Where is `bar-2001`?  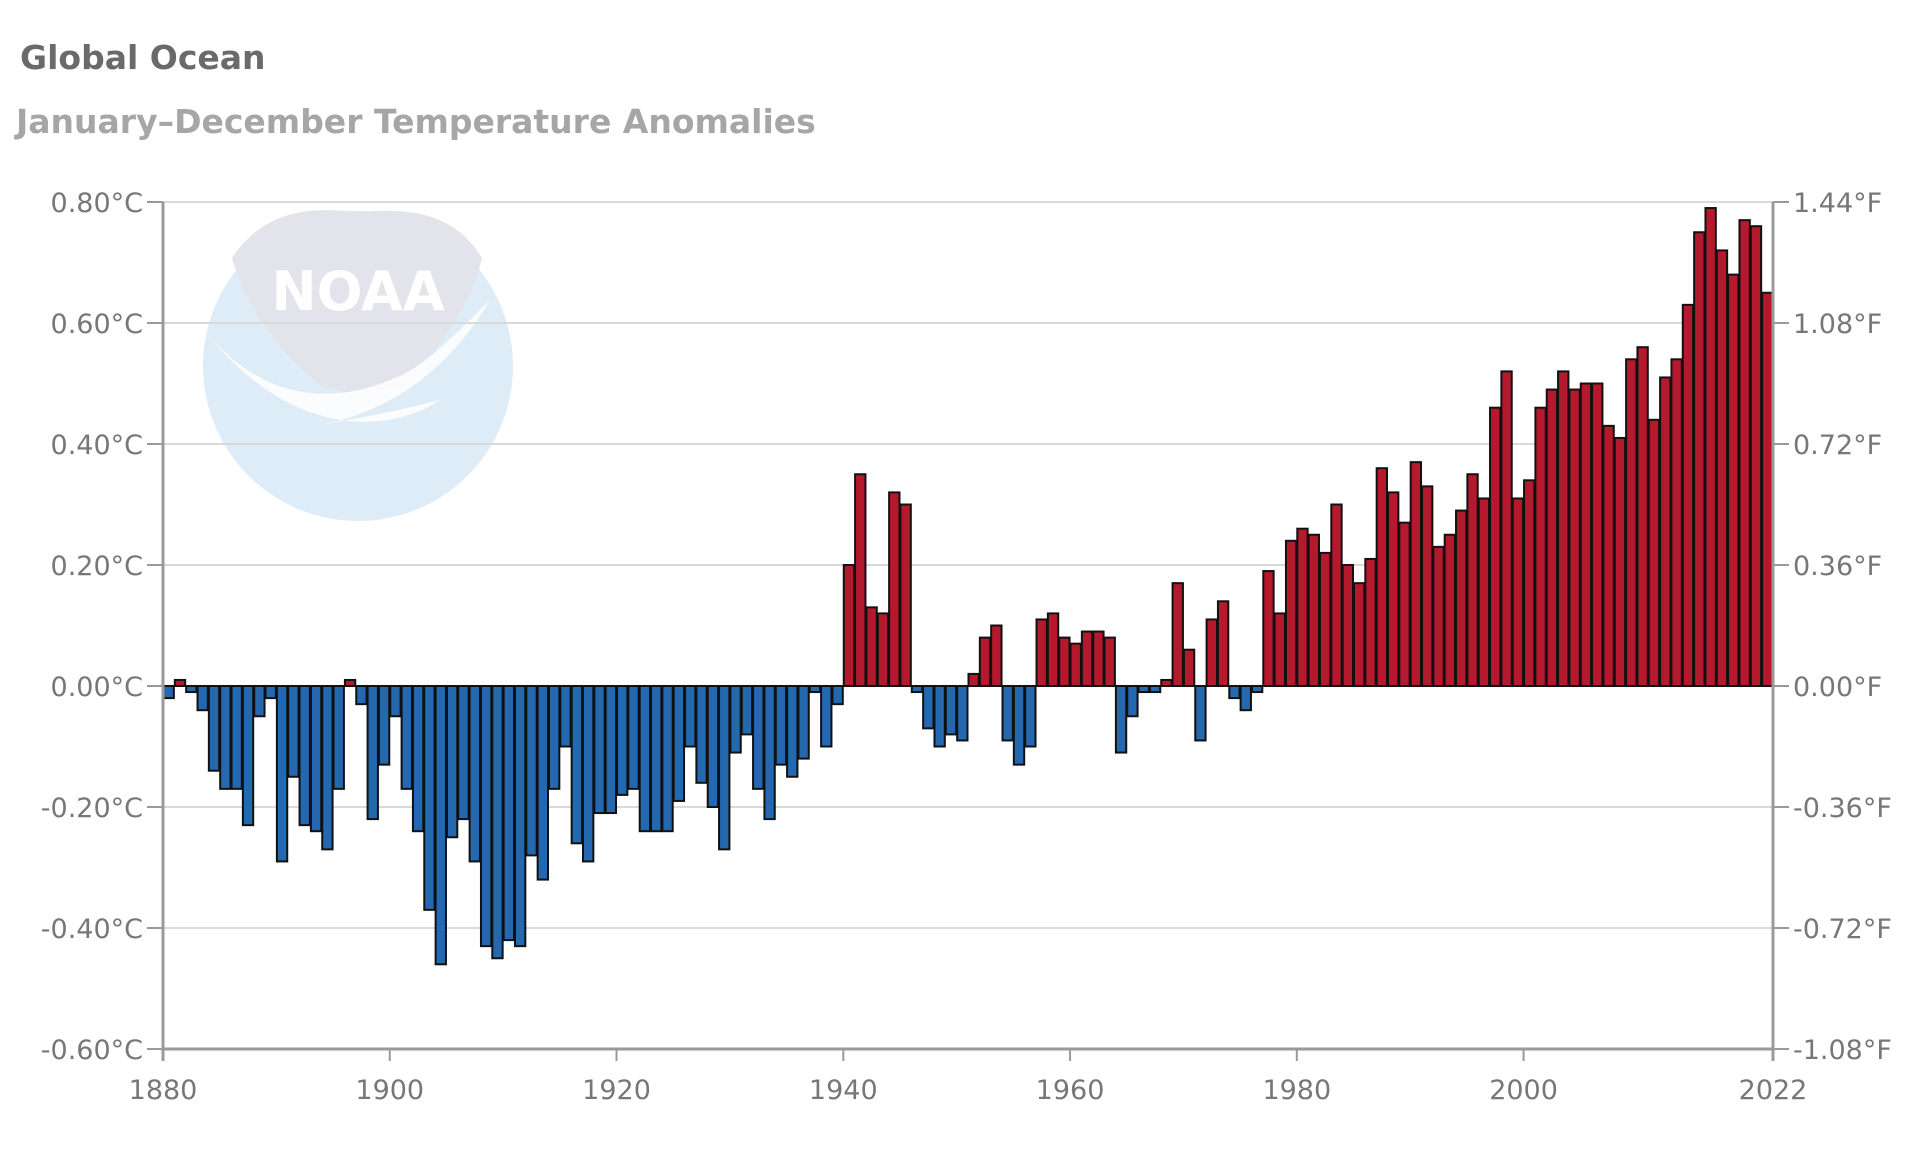
bar-2001 is located at coordinates (1540, 546).